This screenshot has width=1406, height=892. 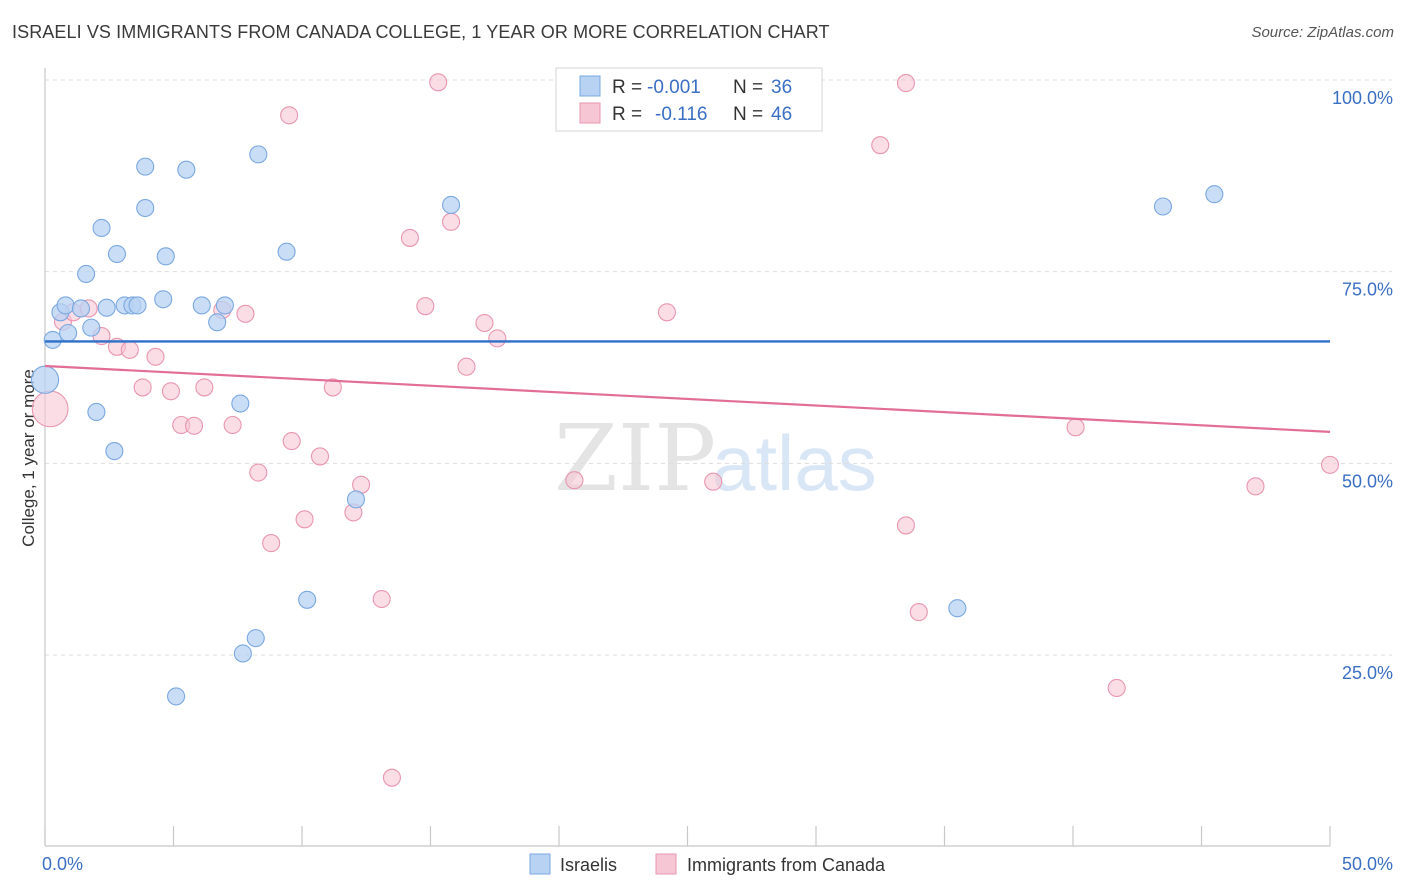 I want to click on y-tick-label: 25.0%, so click(x=1367, y=673).